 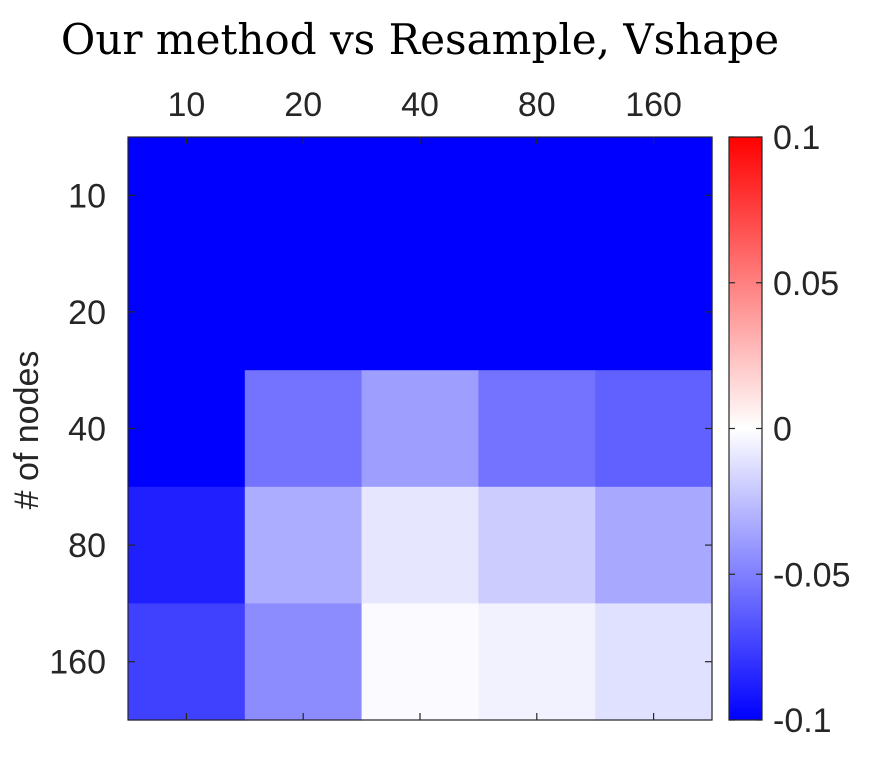 What do you see at coordinates (186, 105) in the screenshot?
I see `x-tick-label: 10` at bounding box center [186, 105].